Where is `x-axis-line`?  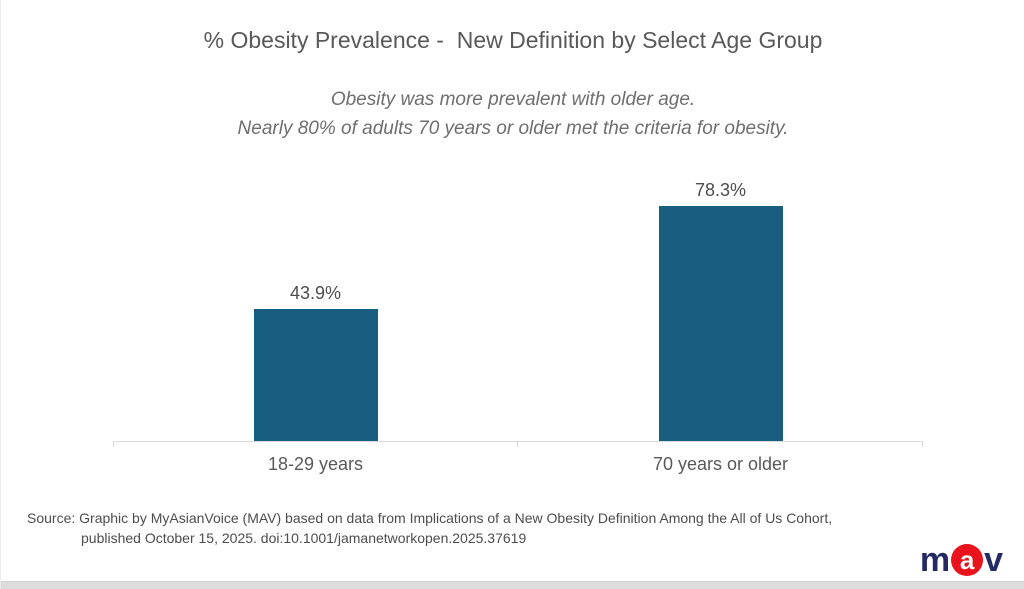
x-axis-line is located at coordinates (518, 441).